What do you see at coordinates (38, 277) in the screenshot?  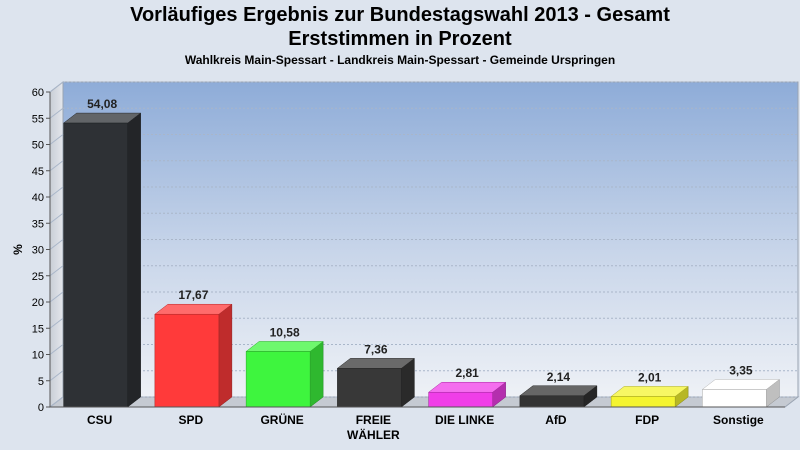 I see `y-tick-label: 25` at bounding box center [38, 277].